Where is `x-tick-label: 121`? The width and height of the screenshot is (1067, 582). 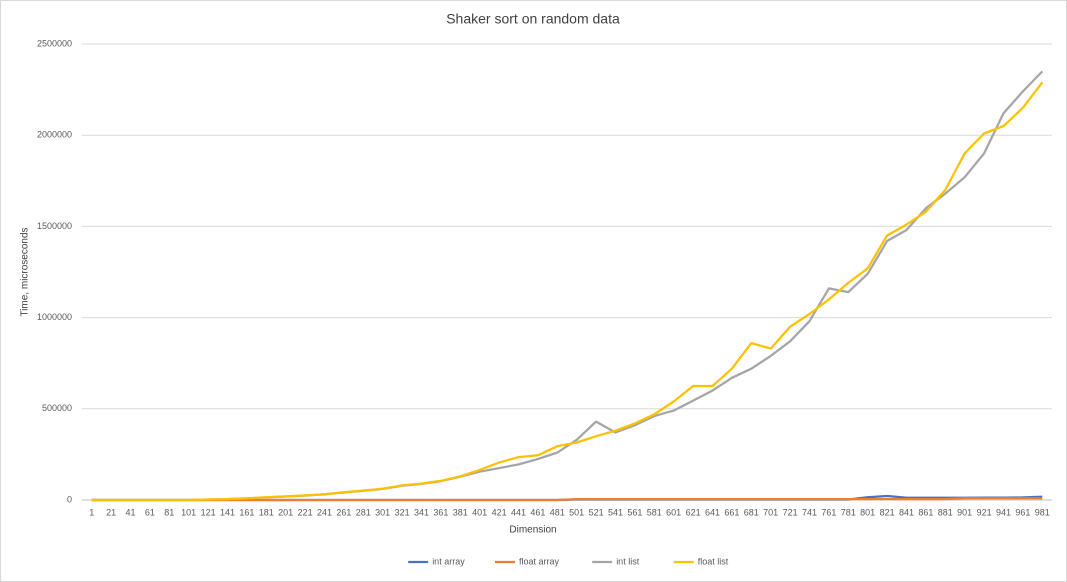 x-tick-label: 121 is located at coordinates (208, 512).